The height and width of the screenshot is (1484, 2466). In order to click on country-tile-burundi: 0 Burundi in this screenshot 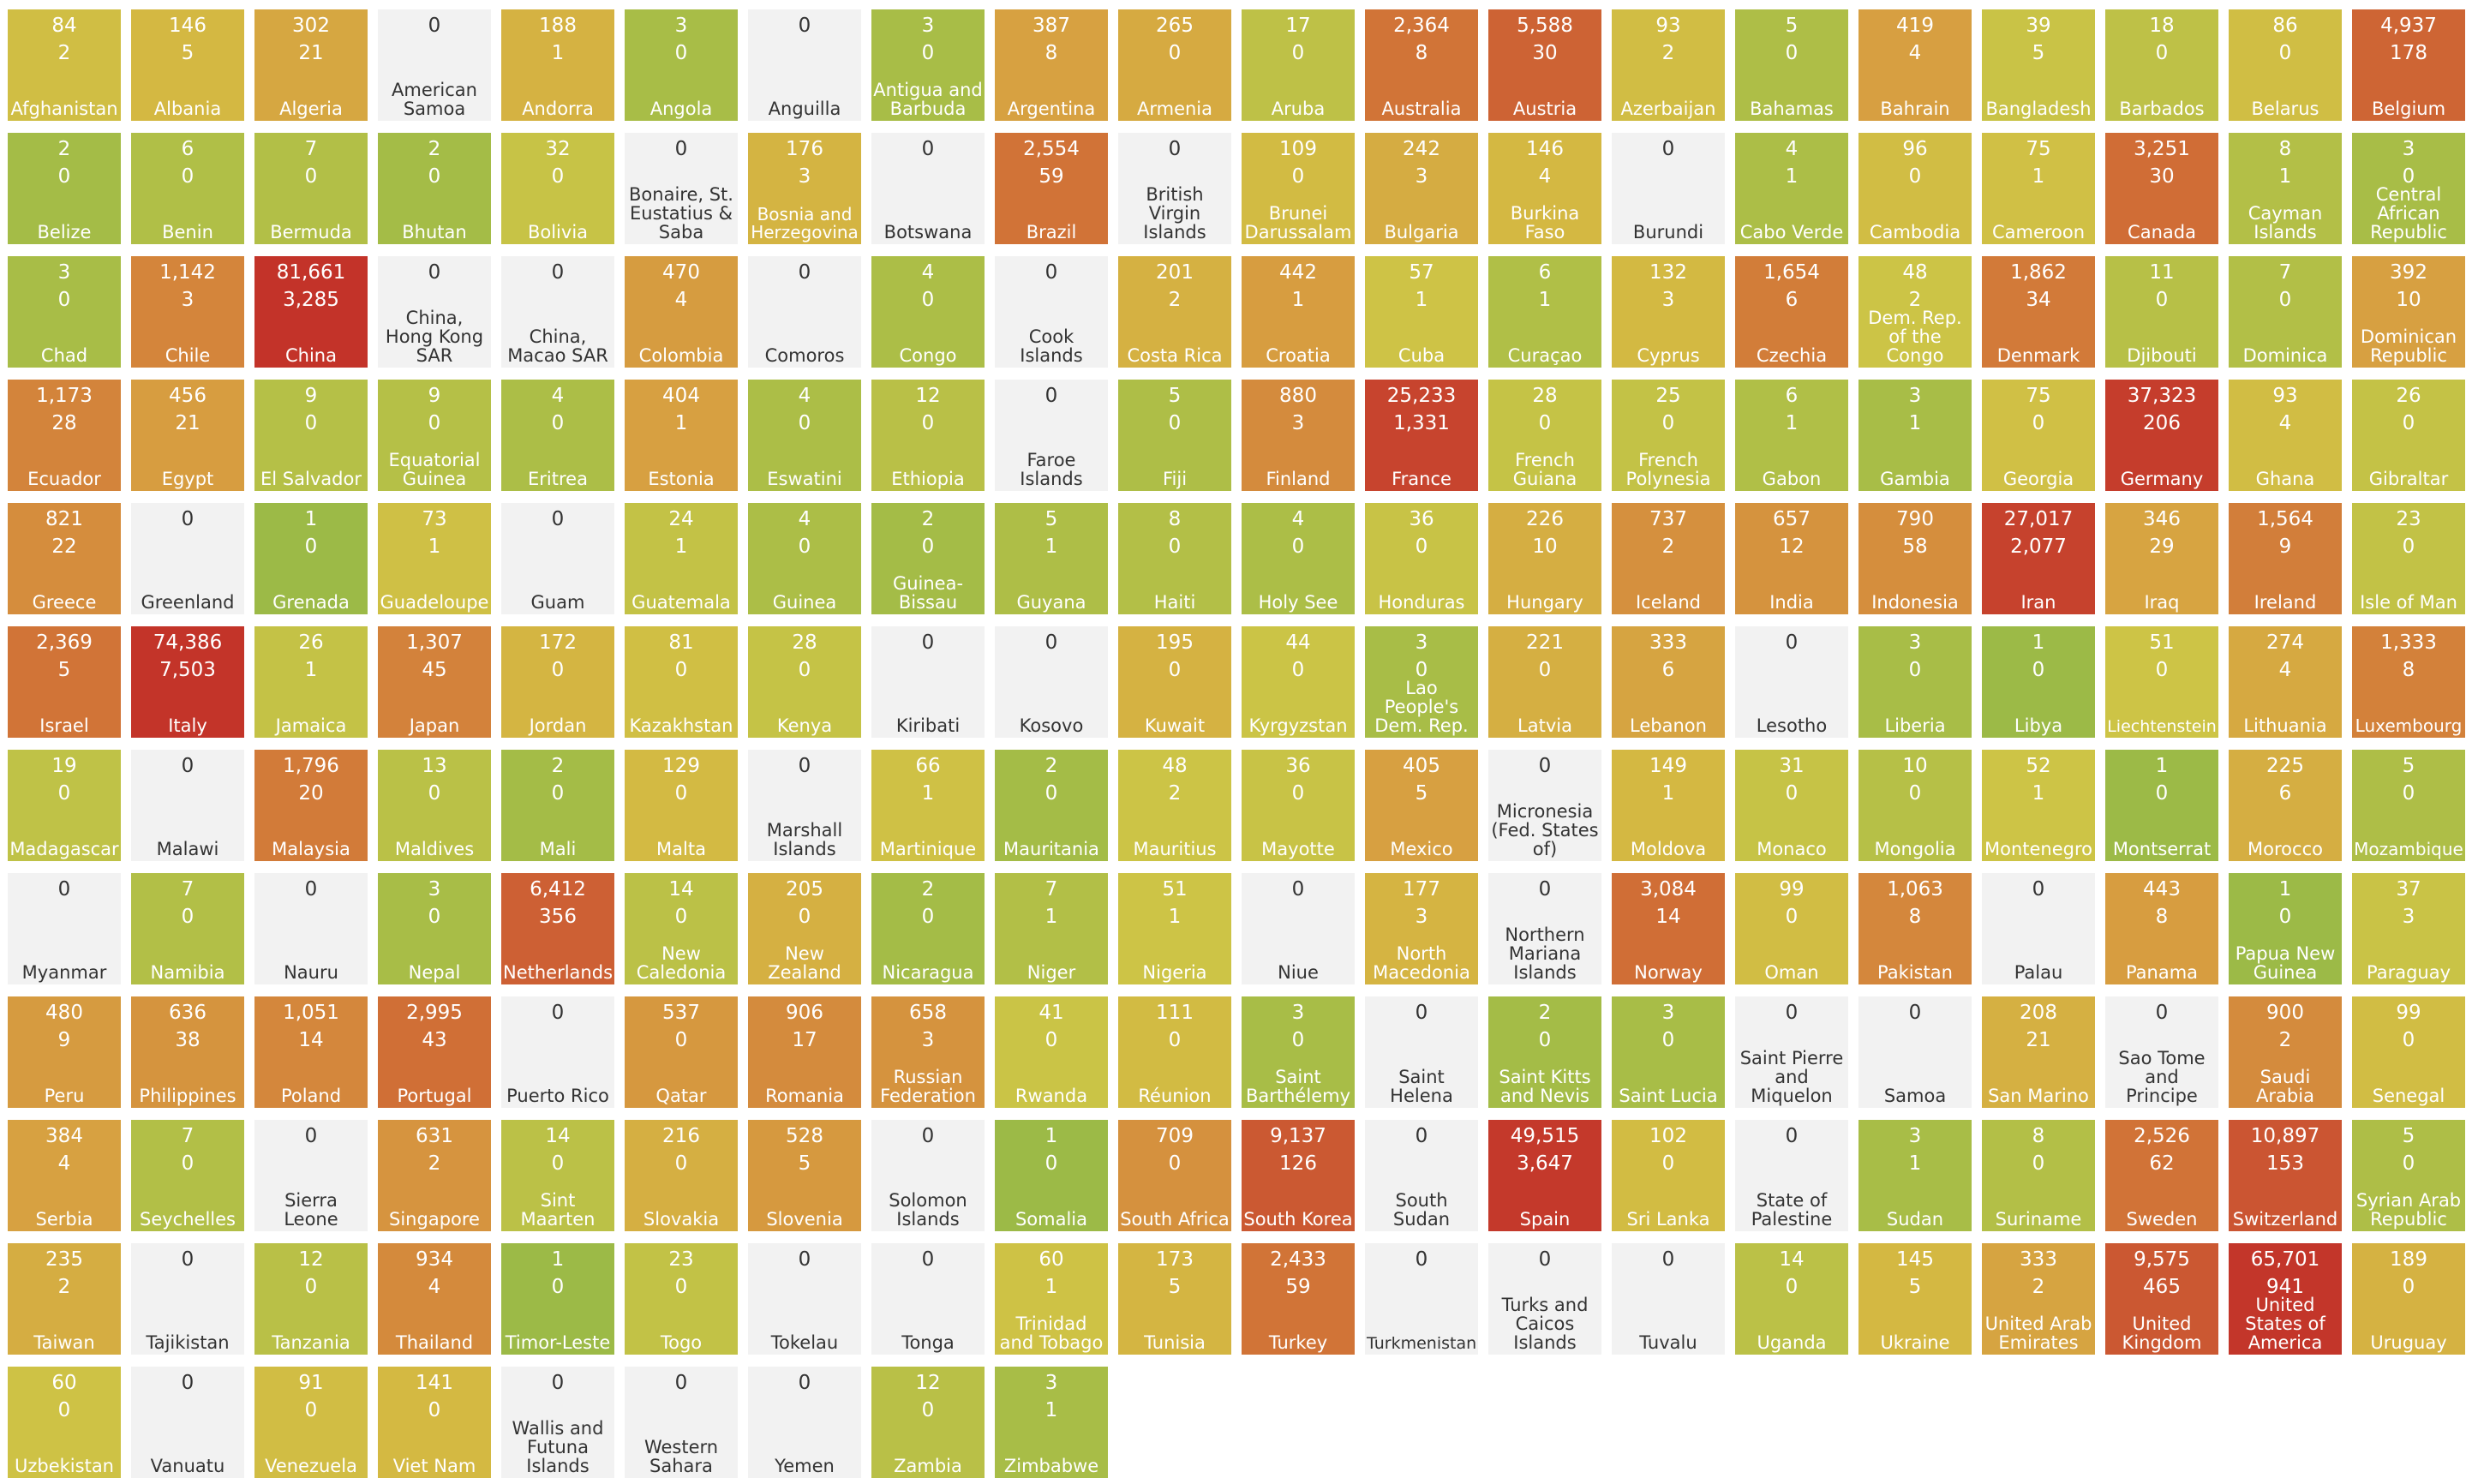, I will do `click(1669, 188)`.